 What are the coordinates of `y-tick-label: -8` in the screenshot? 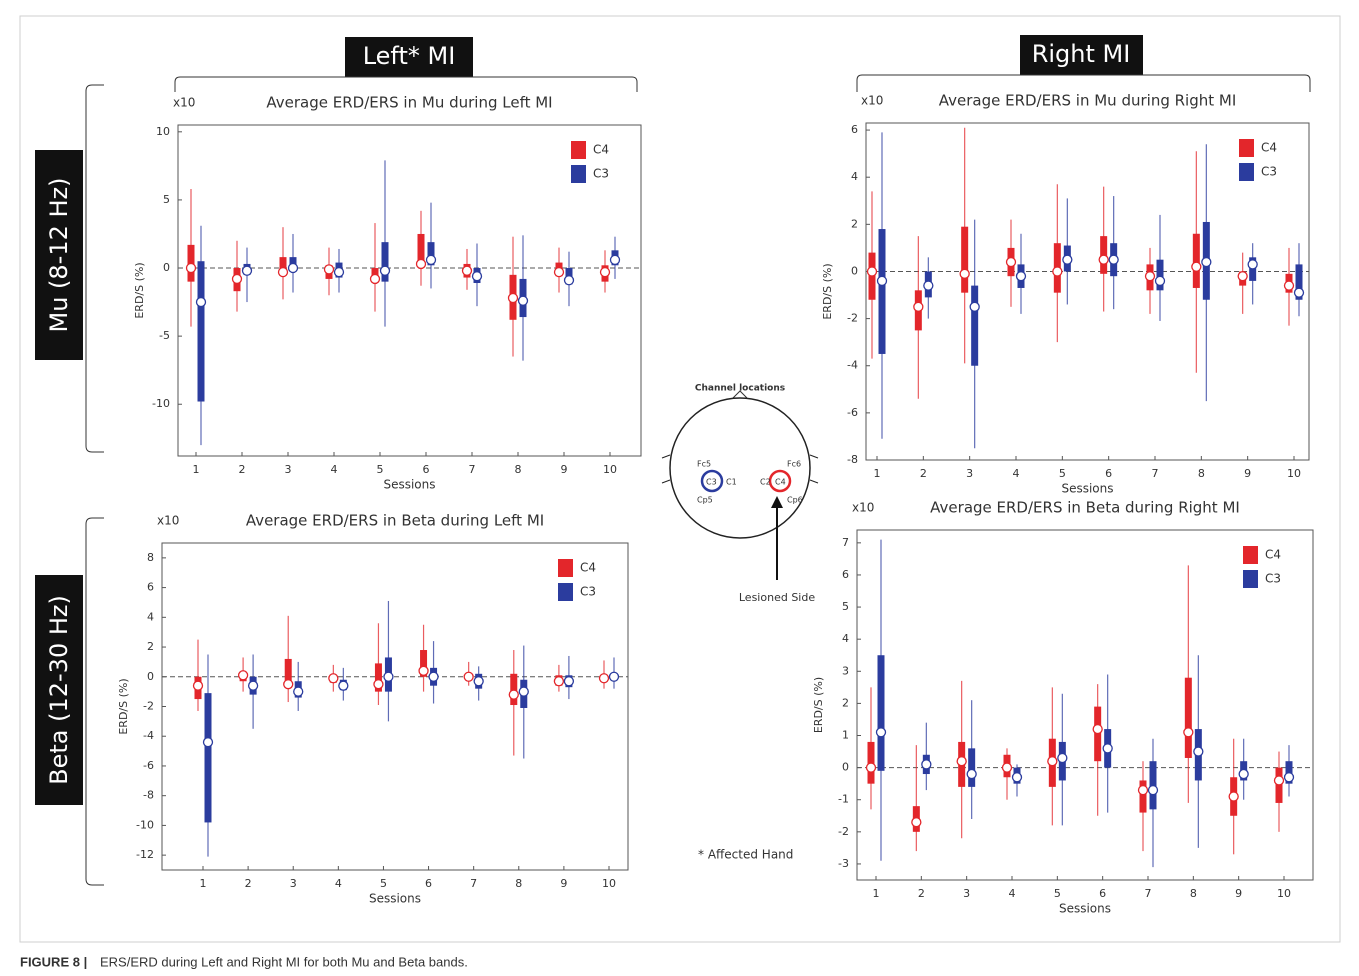 It's located at (852, 459).